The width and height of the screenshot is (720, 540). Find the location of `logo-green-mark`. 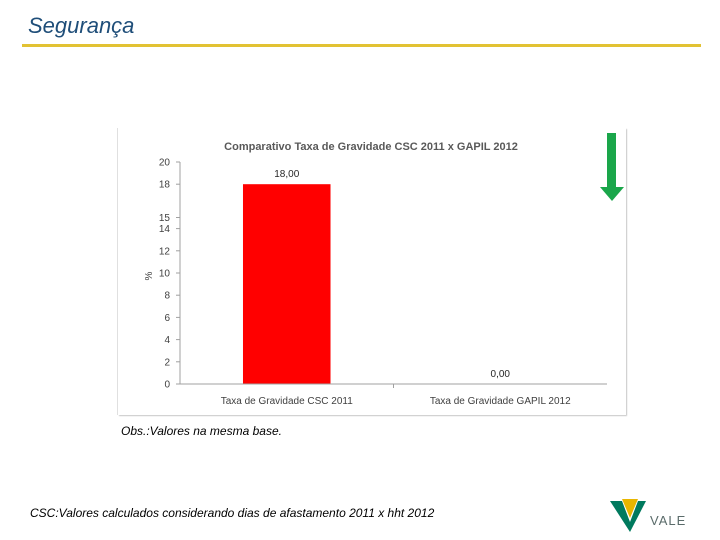

logo-green-mark is located at coordinates (628, 516).